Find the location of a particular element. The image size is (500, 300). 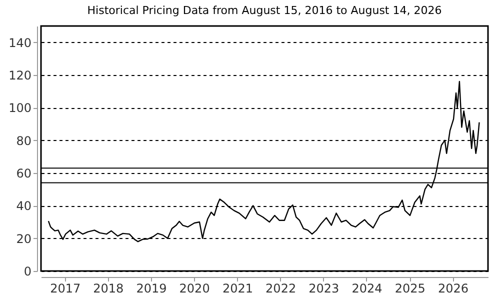

x-tick-label: 2018 is located at coordinates (108, 289).